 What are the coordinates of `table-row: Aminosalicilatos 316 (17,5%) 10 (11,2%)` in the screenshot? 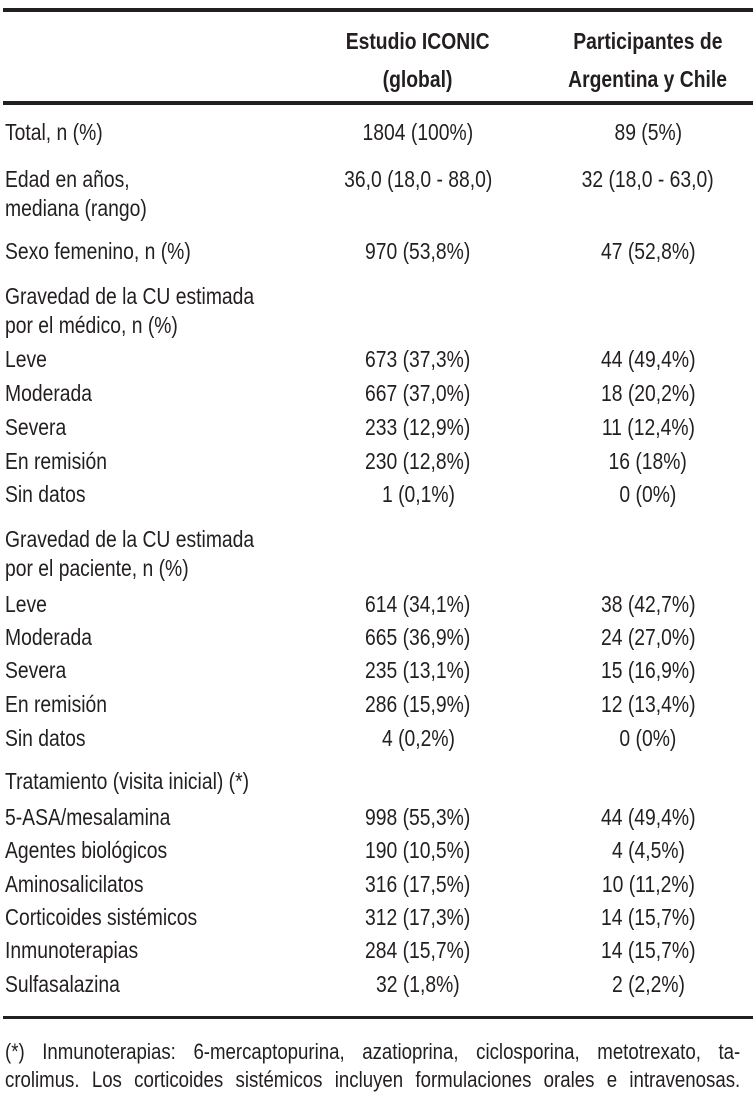 It's located at (377, 885).